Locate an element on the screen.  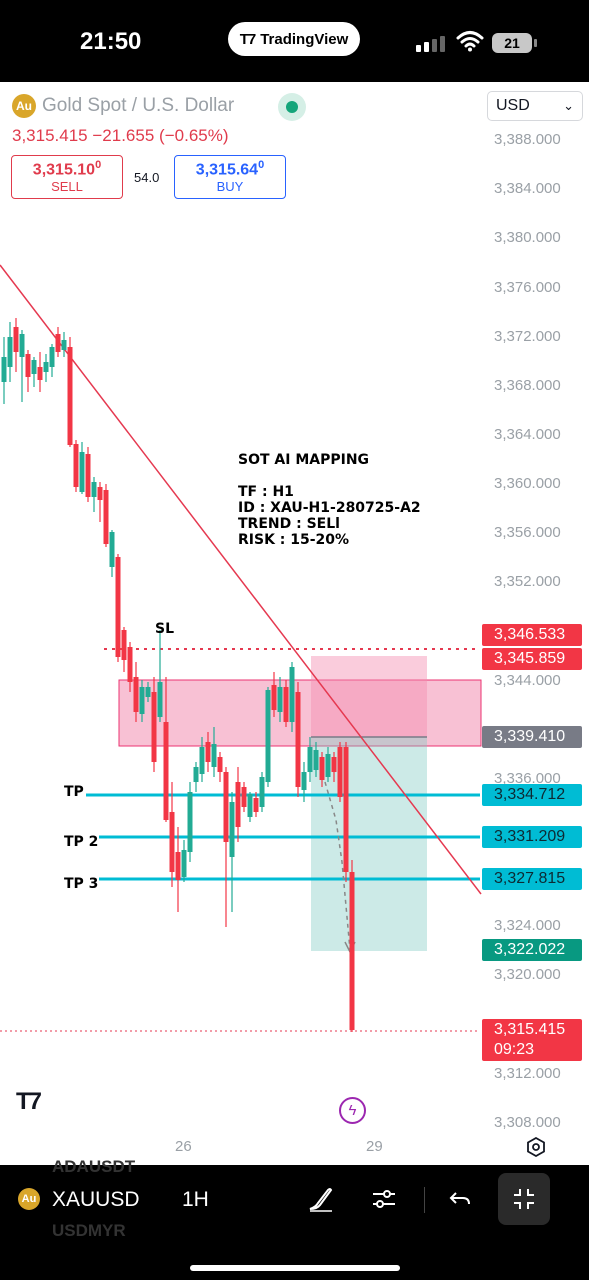
indicators-icon is located at coordinates (384, 1199).